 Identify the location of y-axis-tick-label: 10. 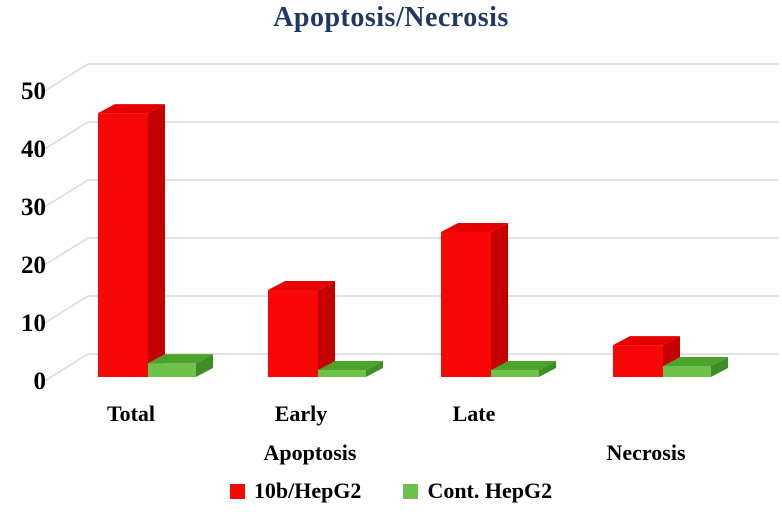
(33, 323).